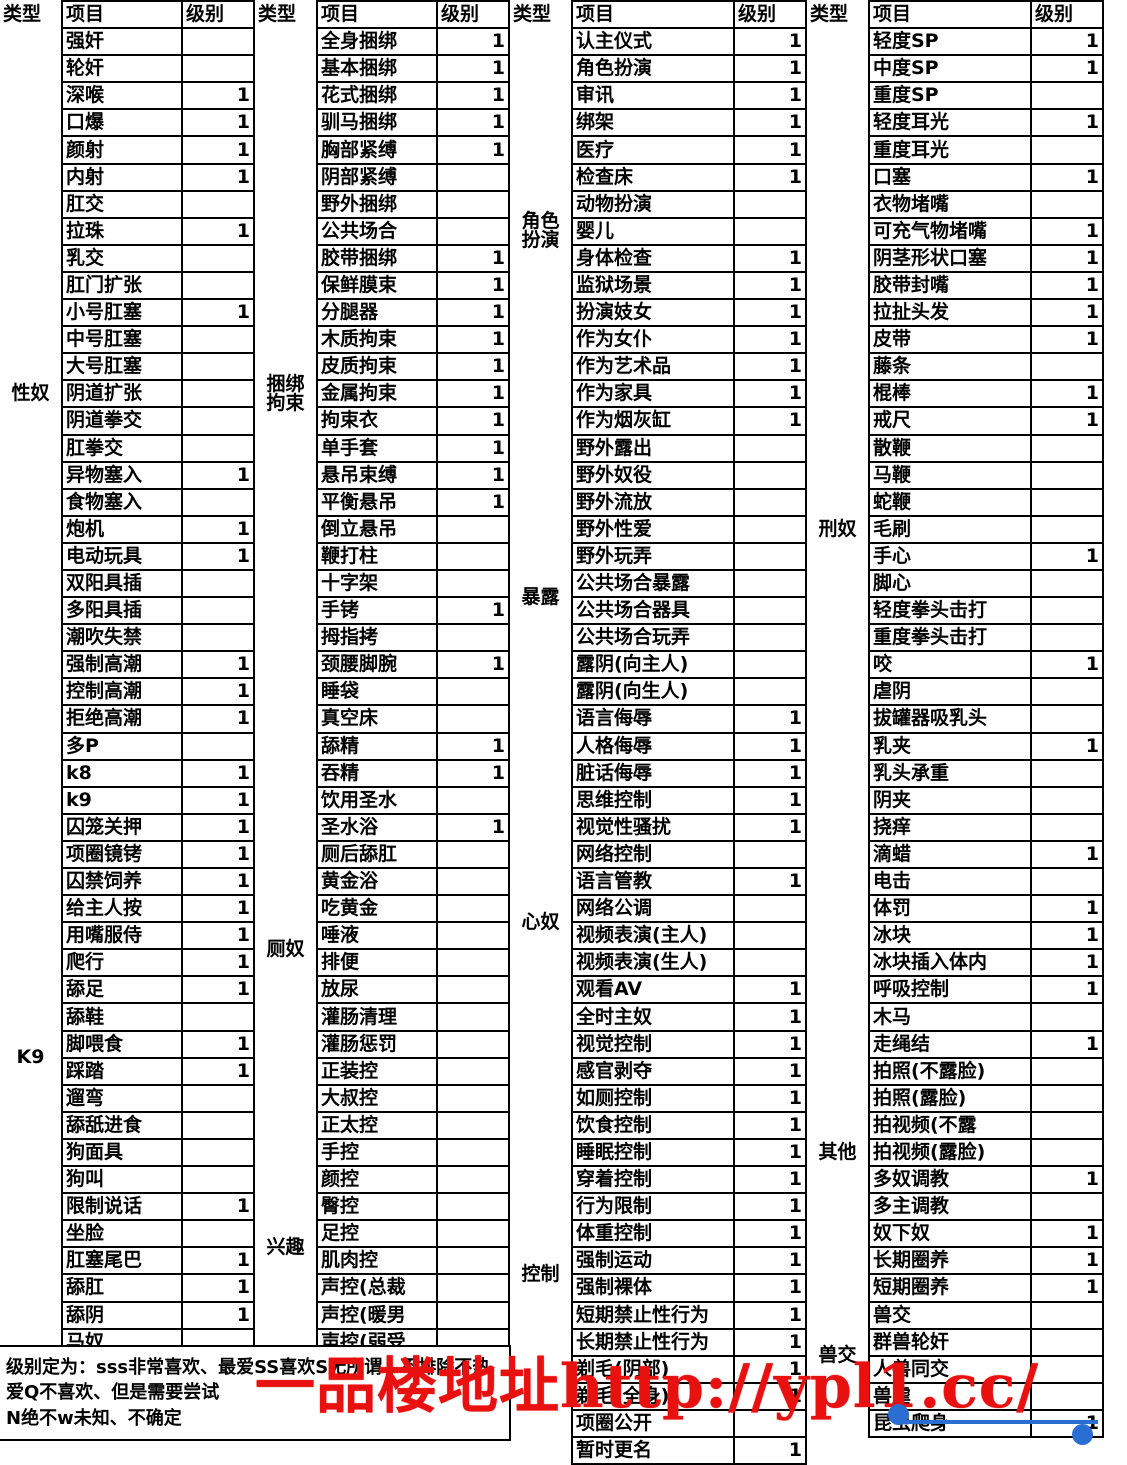 This screenshot has height=1465, width=1127. What do you see at coordinates (653, 854) in the screenshot?
I see `item-cell: 网络控制` at bounding box center [653, 854].